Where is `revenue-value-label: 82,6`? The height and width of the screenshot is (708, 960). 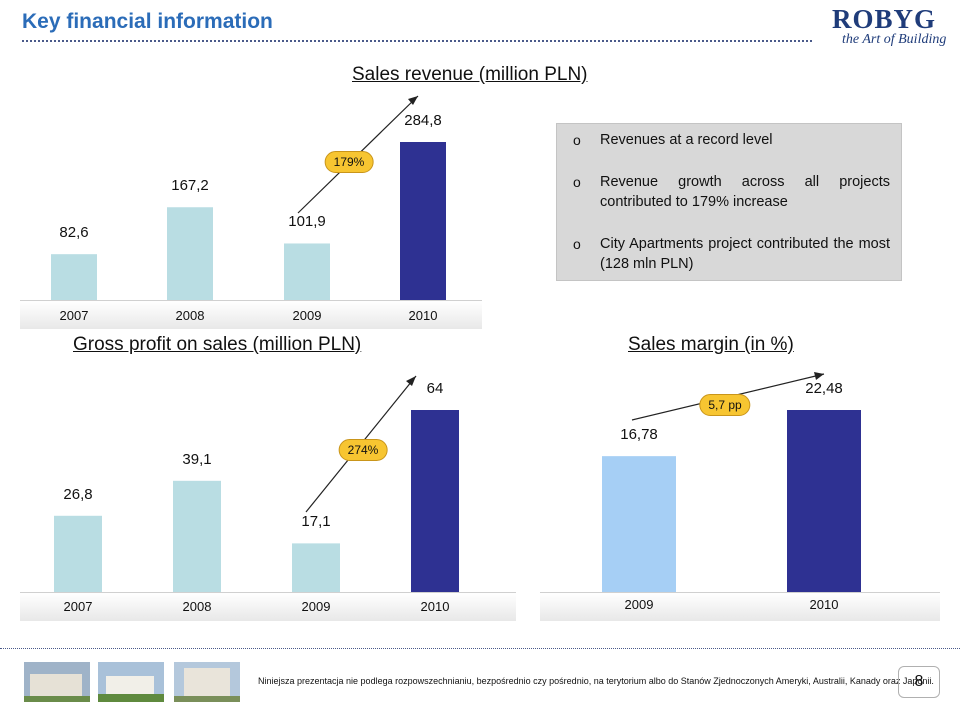 revenue-value-label: 82,6 is located at coordinates (74, 233).